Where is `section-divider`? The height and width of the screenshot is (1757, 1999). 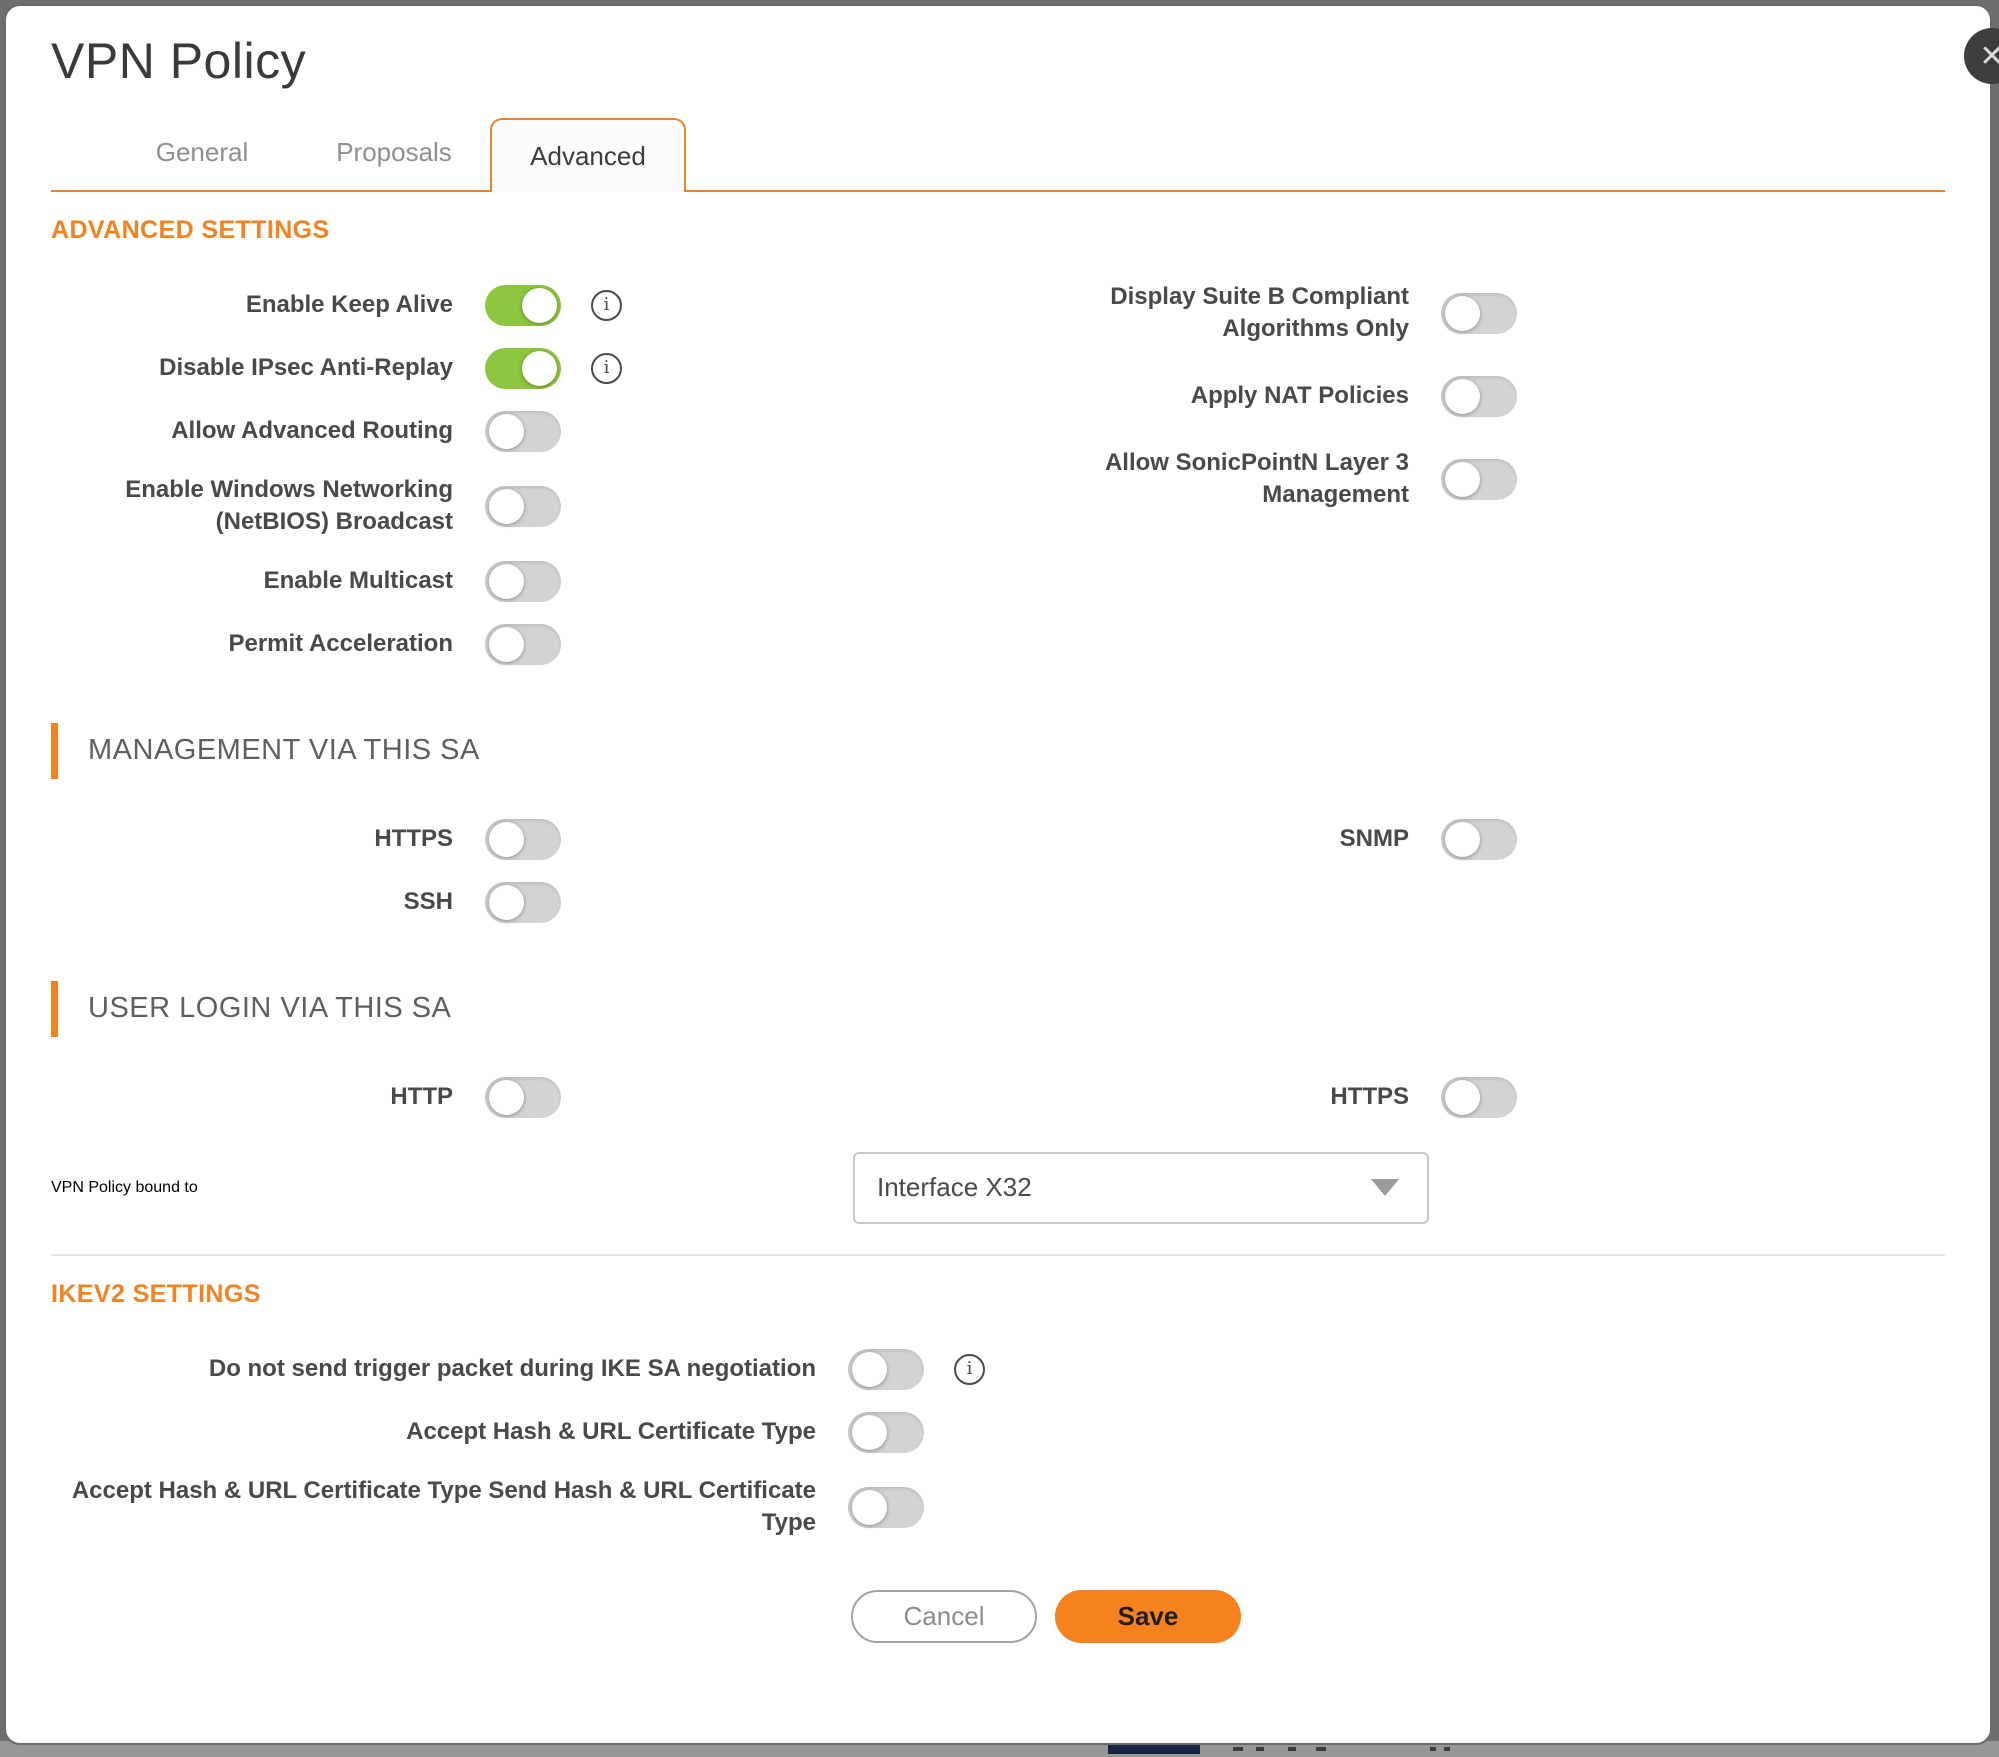 section-divider is located at coordinates (998, 1254).